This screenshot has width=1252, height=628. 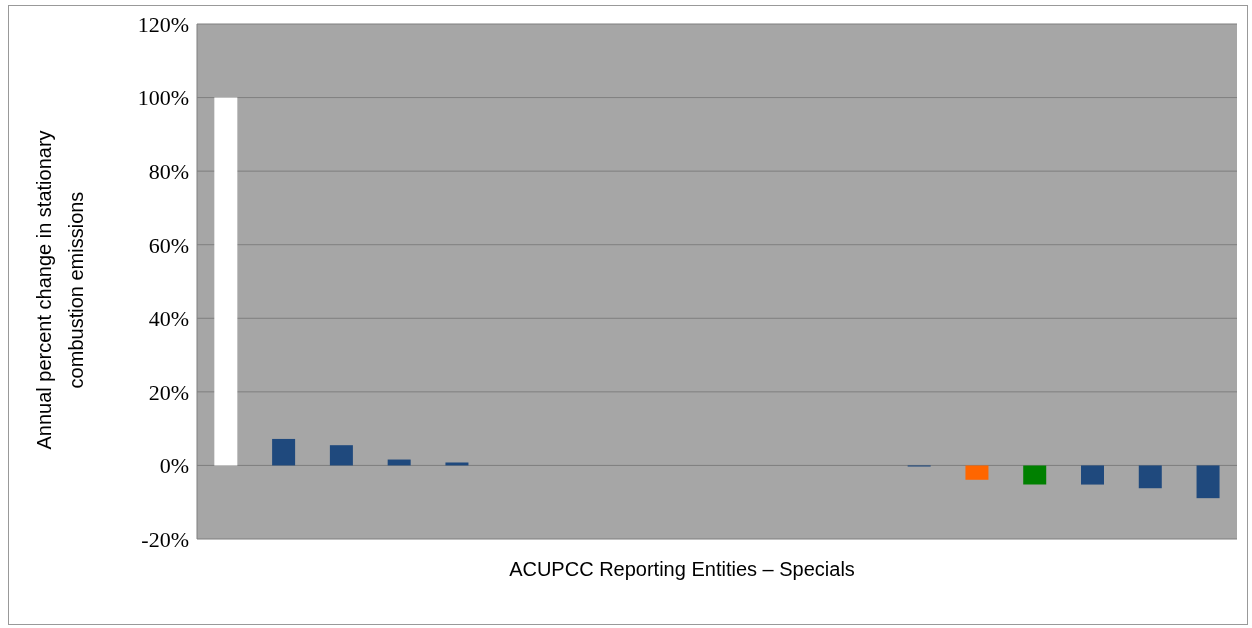 I want to click on y-tick-label: 80%, so click(x=168, y=171).